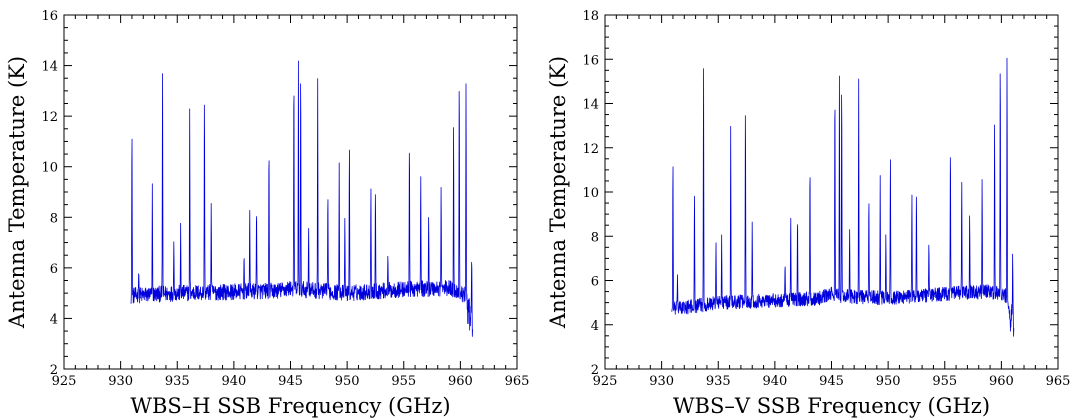  What do you see at coordinates (233, 381) in the screenshot?
I see `wbs-h-x-tick-label: 940` at bounding box center [233, 381].